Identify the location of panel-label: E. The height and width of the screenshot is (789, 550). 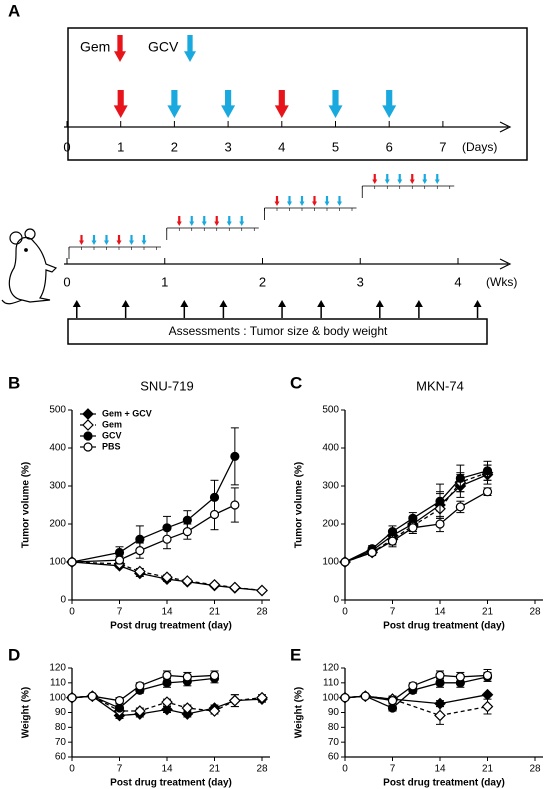
(295, 654).